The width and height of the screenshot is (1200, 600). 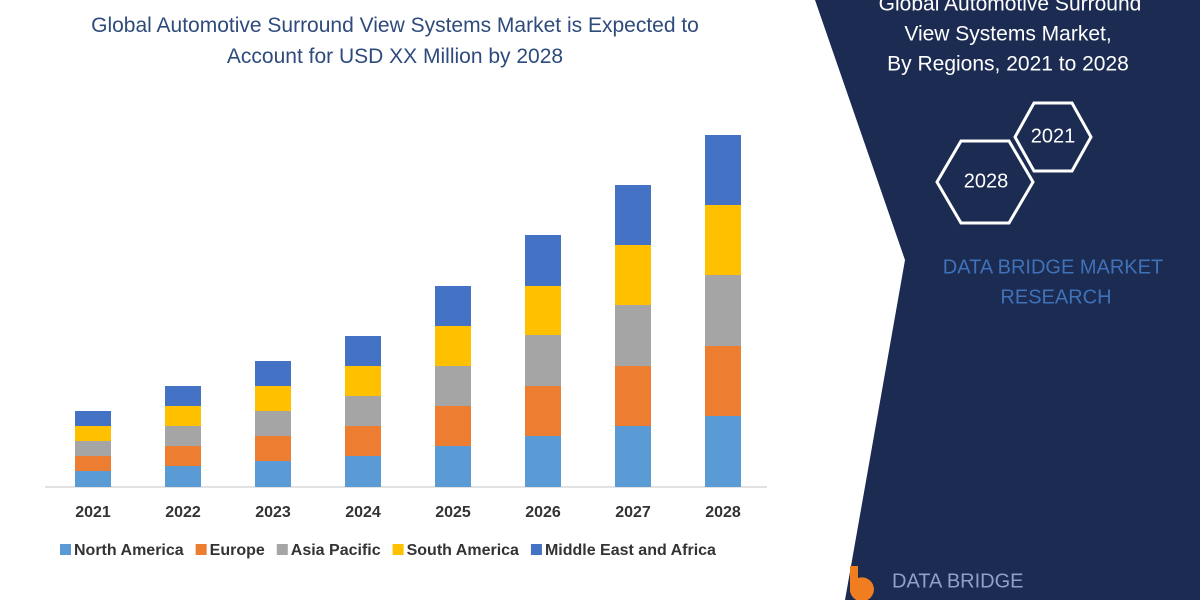 What do you see at coordinates (633, 512) in the screenshot?
I see `x-tick-label: 2027` at bounding box center [633, 512].